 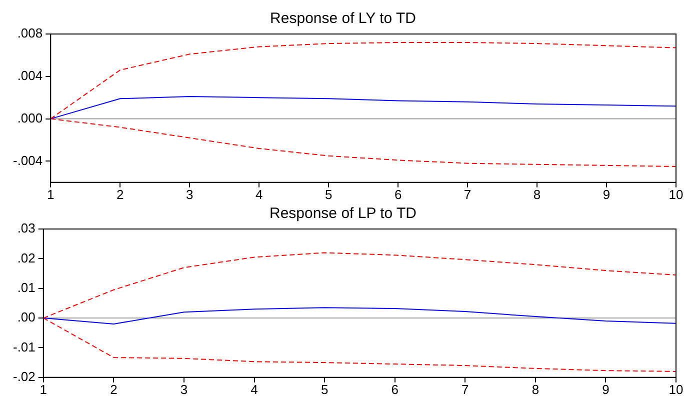 What do you see at coordinates (26, 287) in the screenshot?
I see `y-tick-label: .01` at bounding box center [26, 287].